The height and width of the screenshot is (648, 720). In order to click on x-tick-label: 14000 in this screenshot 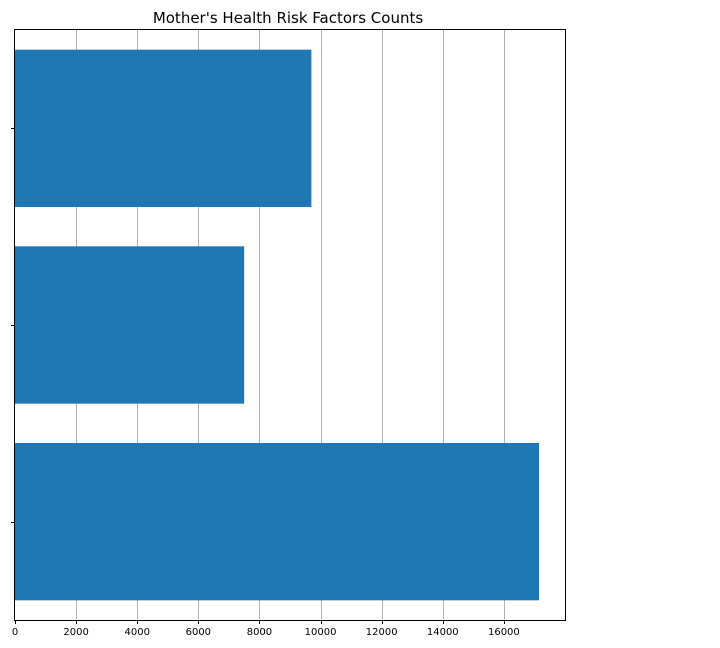, I will do `click(443, 632)`.